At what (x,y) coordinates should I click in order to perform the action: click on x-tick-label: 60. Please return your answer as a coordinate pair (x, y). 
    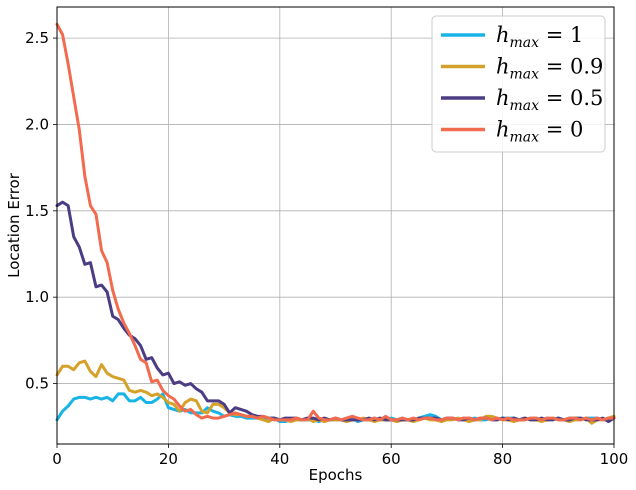
    Looking at the image, I should click on (391, 459).